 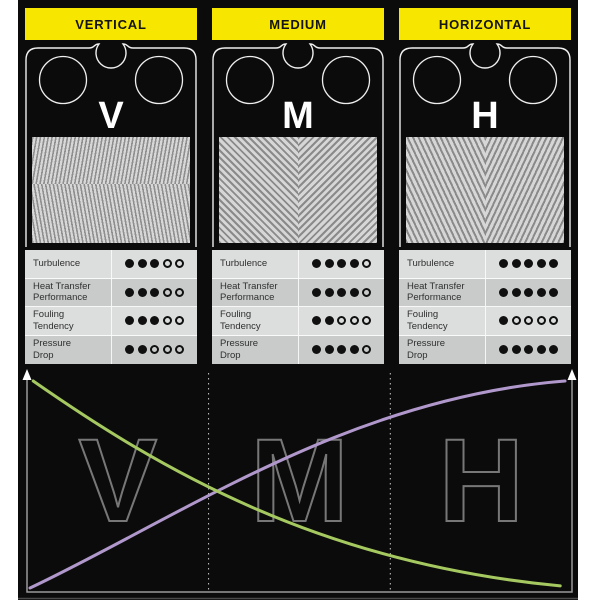 I want to click on rating-row: Pressure Drop, so click(x=485, y=350).